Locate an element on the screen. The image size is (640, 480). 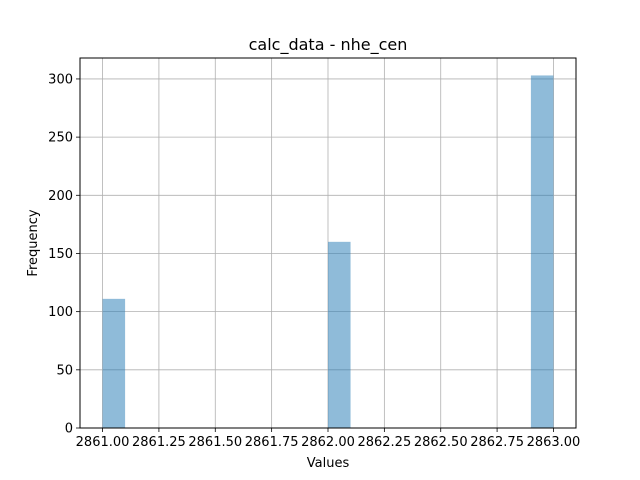
x-tick-label: 2861.00 is located at coordinates (103, 442).